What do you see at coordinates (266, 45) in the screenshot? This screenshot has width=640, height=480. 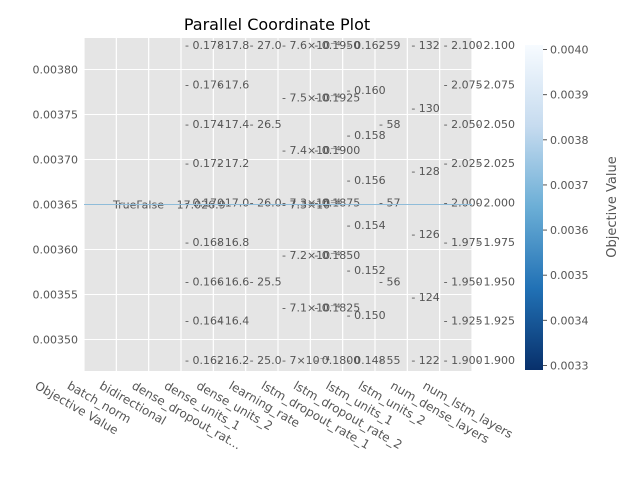 I see `axis-tick-label: - 27.0` at bounding box center [266, 45].